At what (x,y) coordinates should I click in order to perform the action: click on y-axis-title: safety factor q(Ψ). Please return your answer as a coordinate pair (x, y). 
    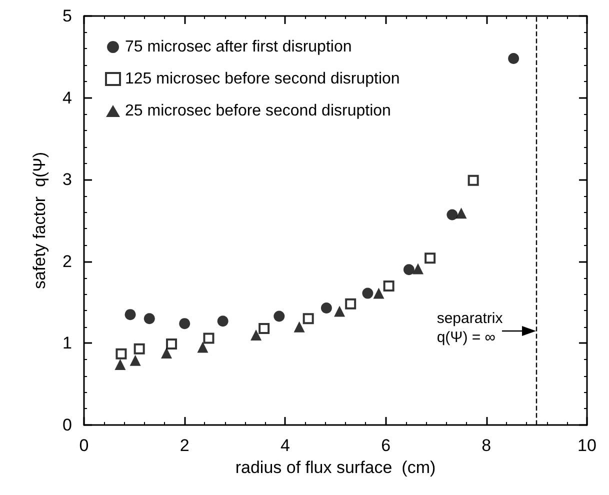
    Looking at the image, I should click on (39, 221).